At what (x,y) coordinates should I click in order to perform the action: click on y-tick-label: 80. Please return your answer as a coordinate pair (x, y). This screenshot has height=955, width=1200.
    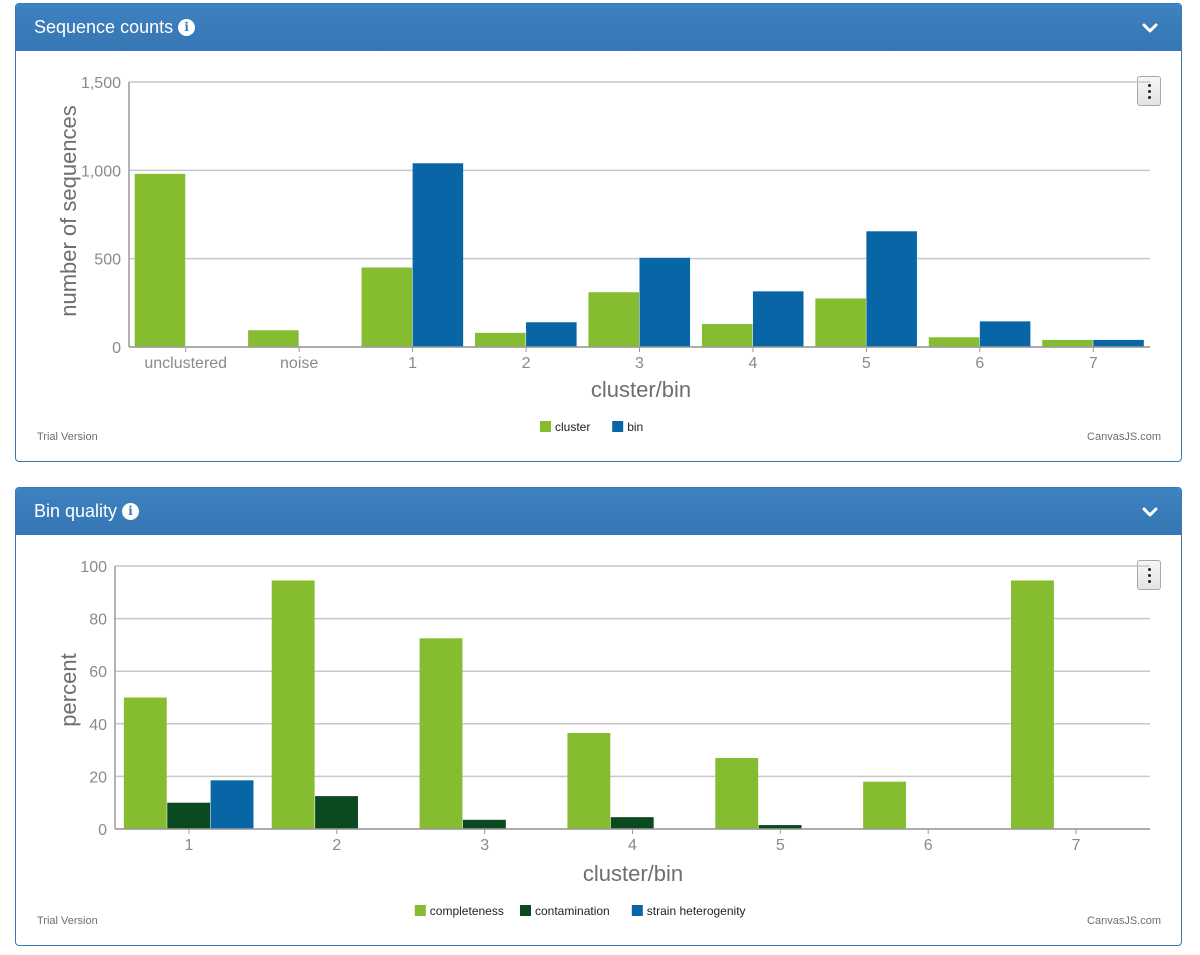
    Looking at the image, I should click on (98, 620).